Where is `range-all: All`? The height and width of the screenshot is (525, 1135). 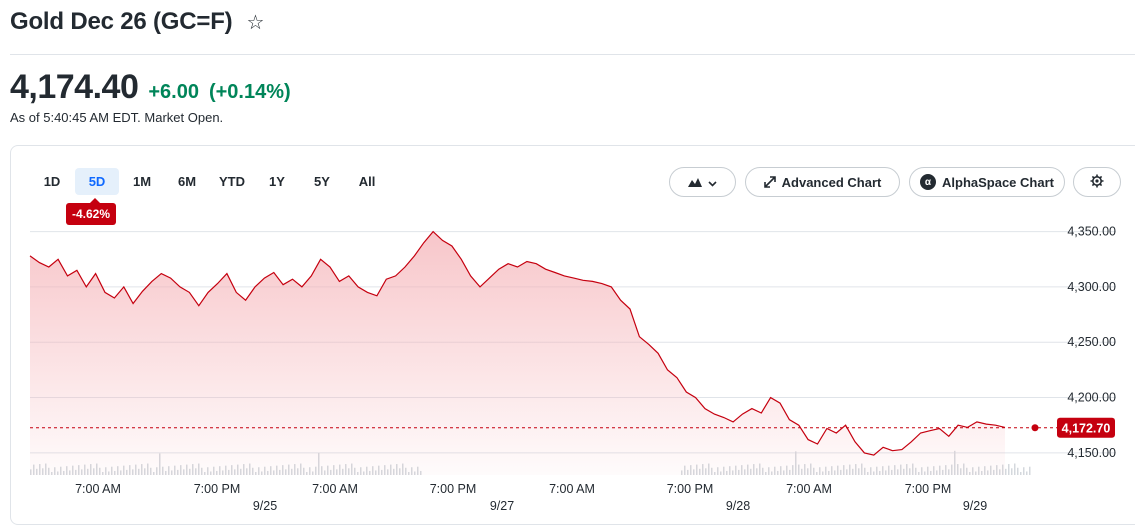 range-all: All is located at coordinates (367, 181).